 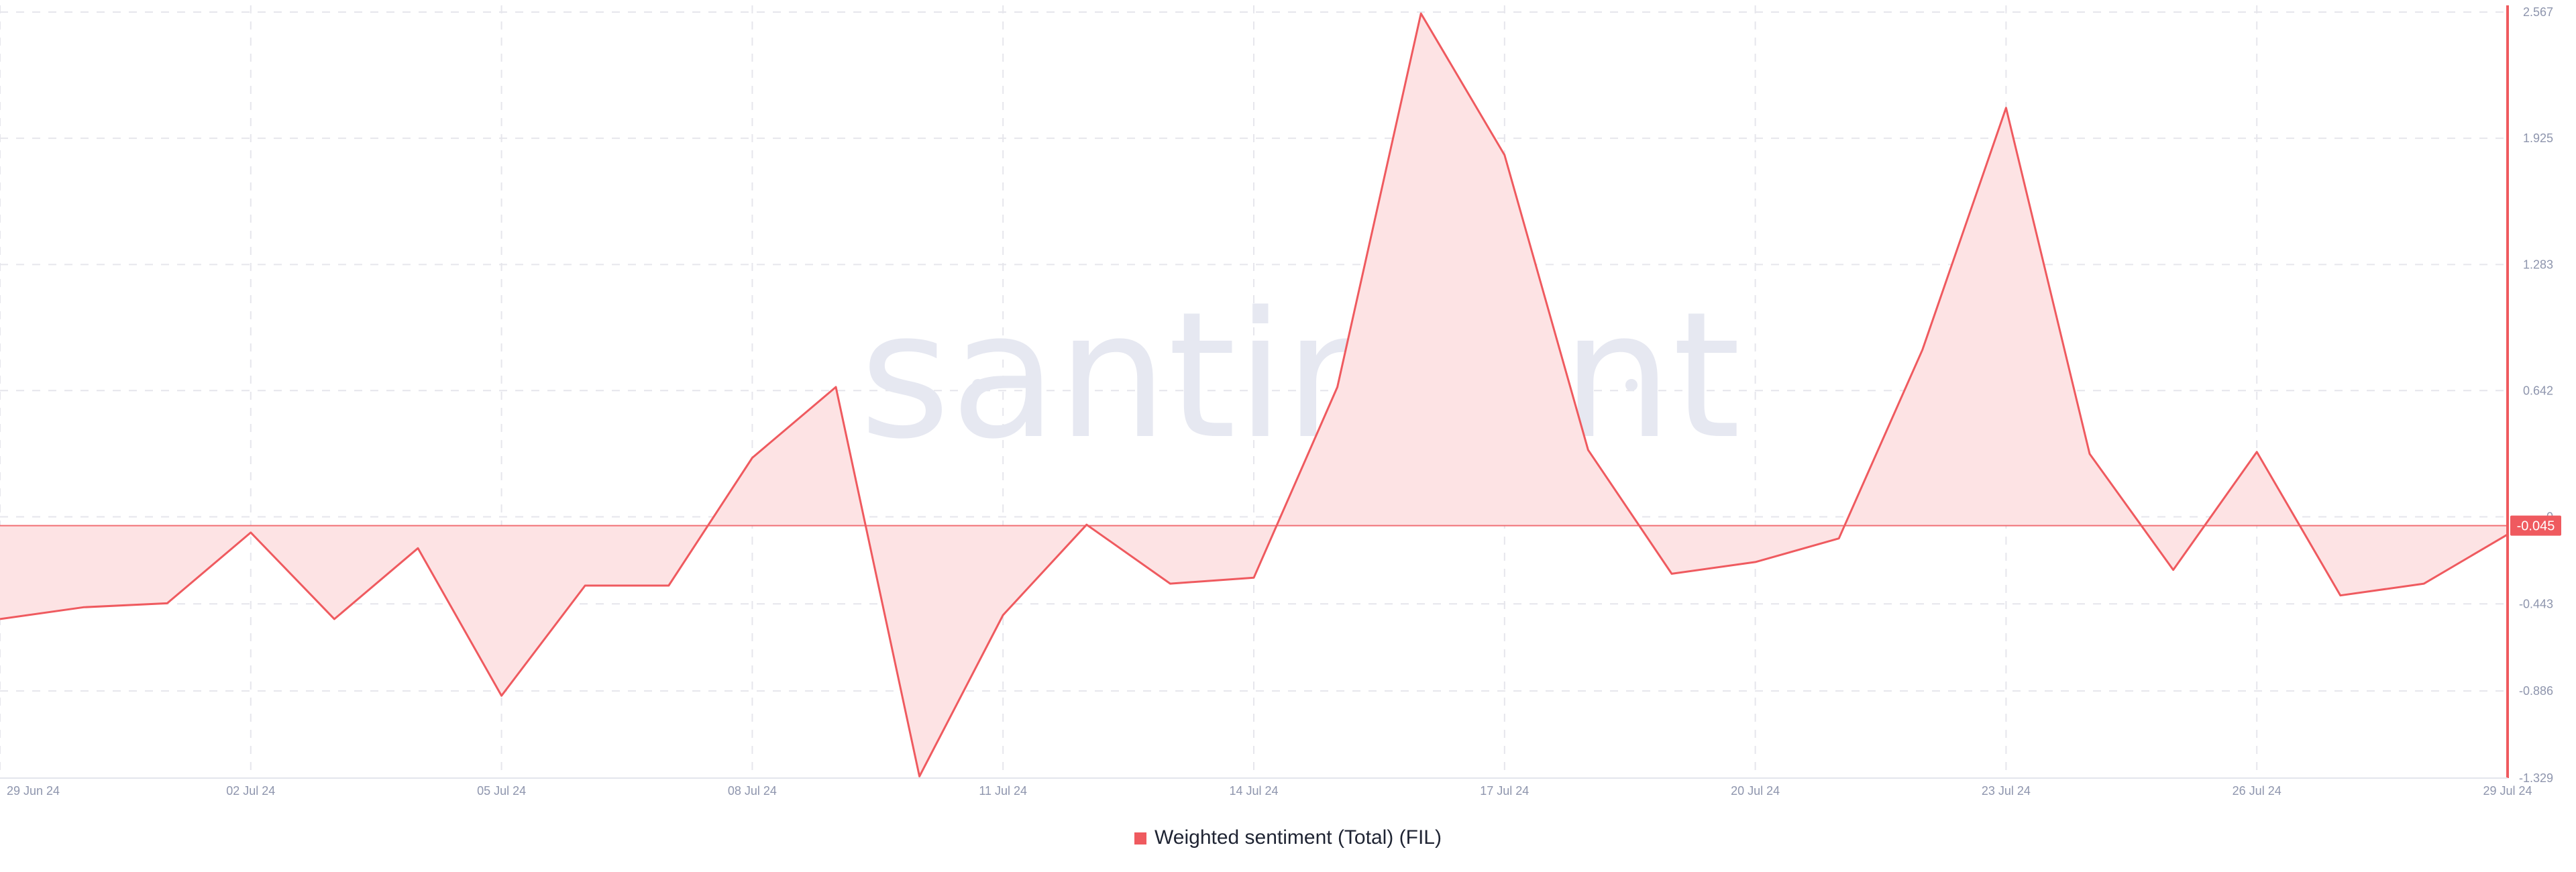 I want to click on watermark-dot-right, so click(x=1631, y=385).